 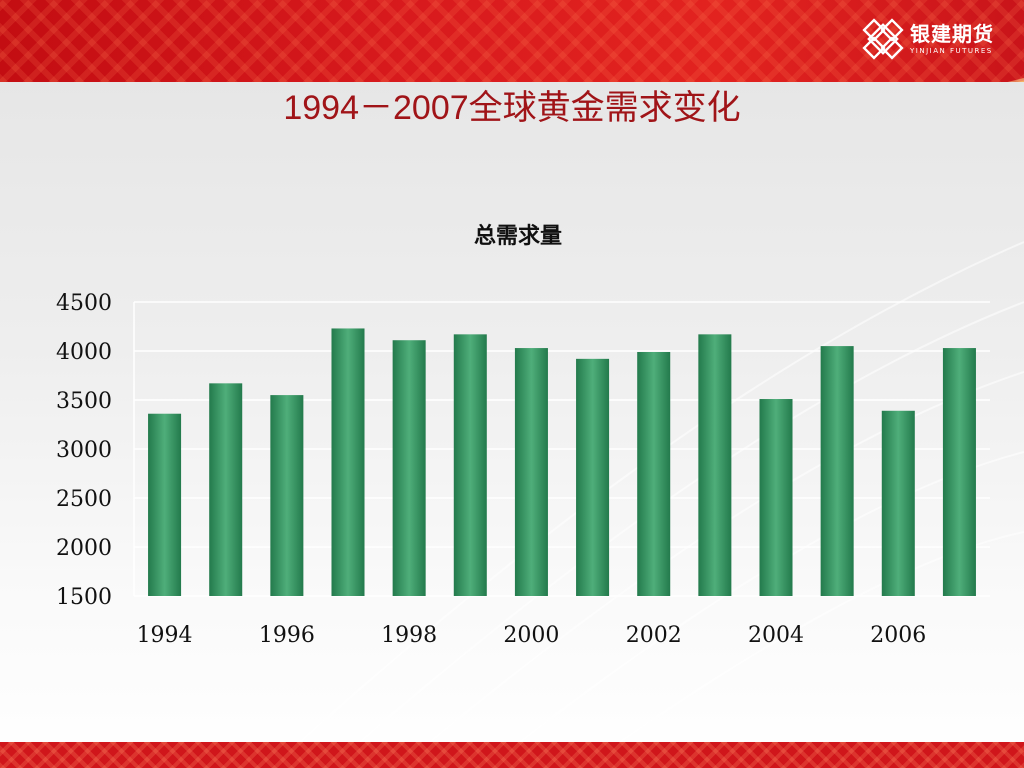 I want to click on y-axis-ticks: 1500 2000 2500 3000 3500 4000 4500, so click(x=84, y=450).